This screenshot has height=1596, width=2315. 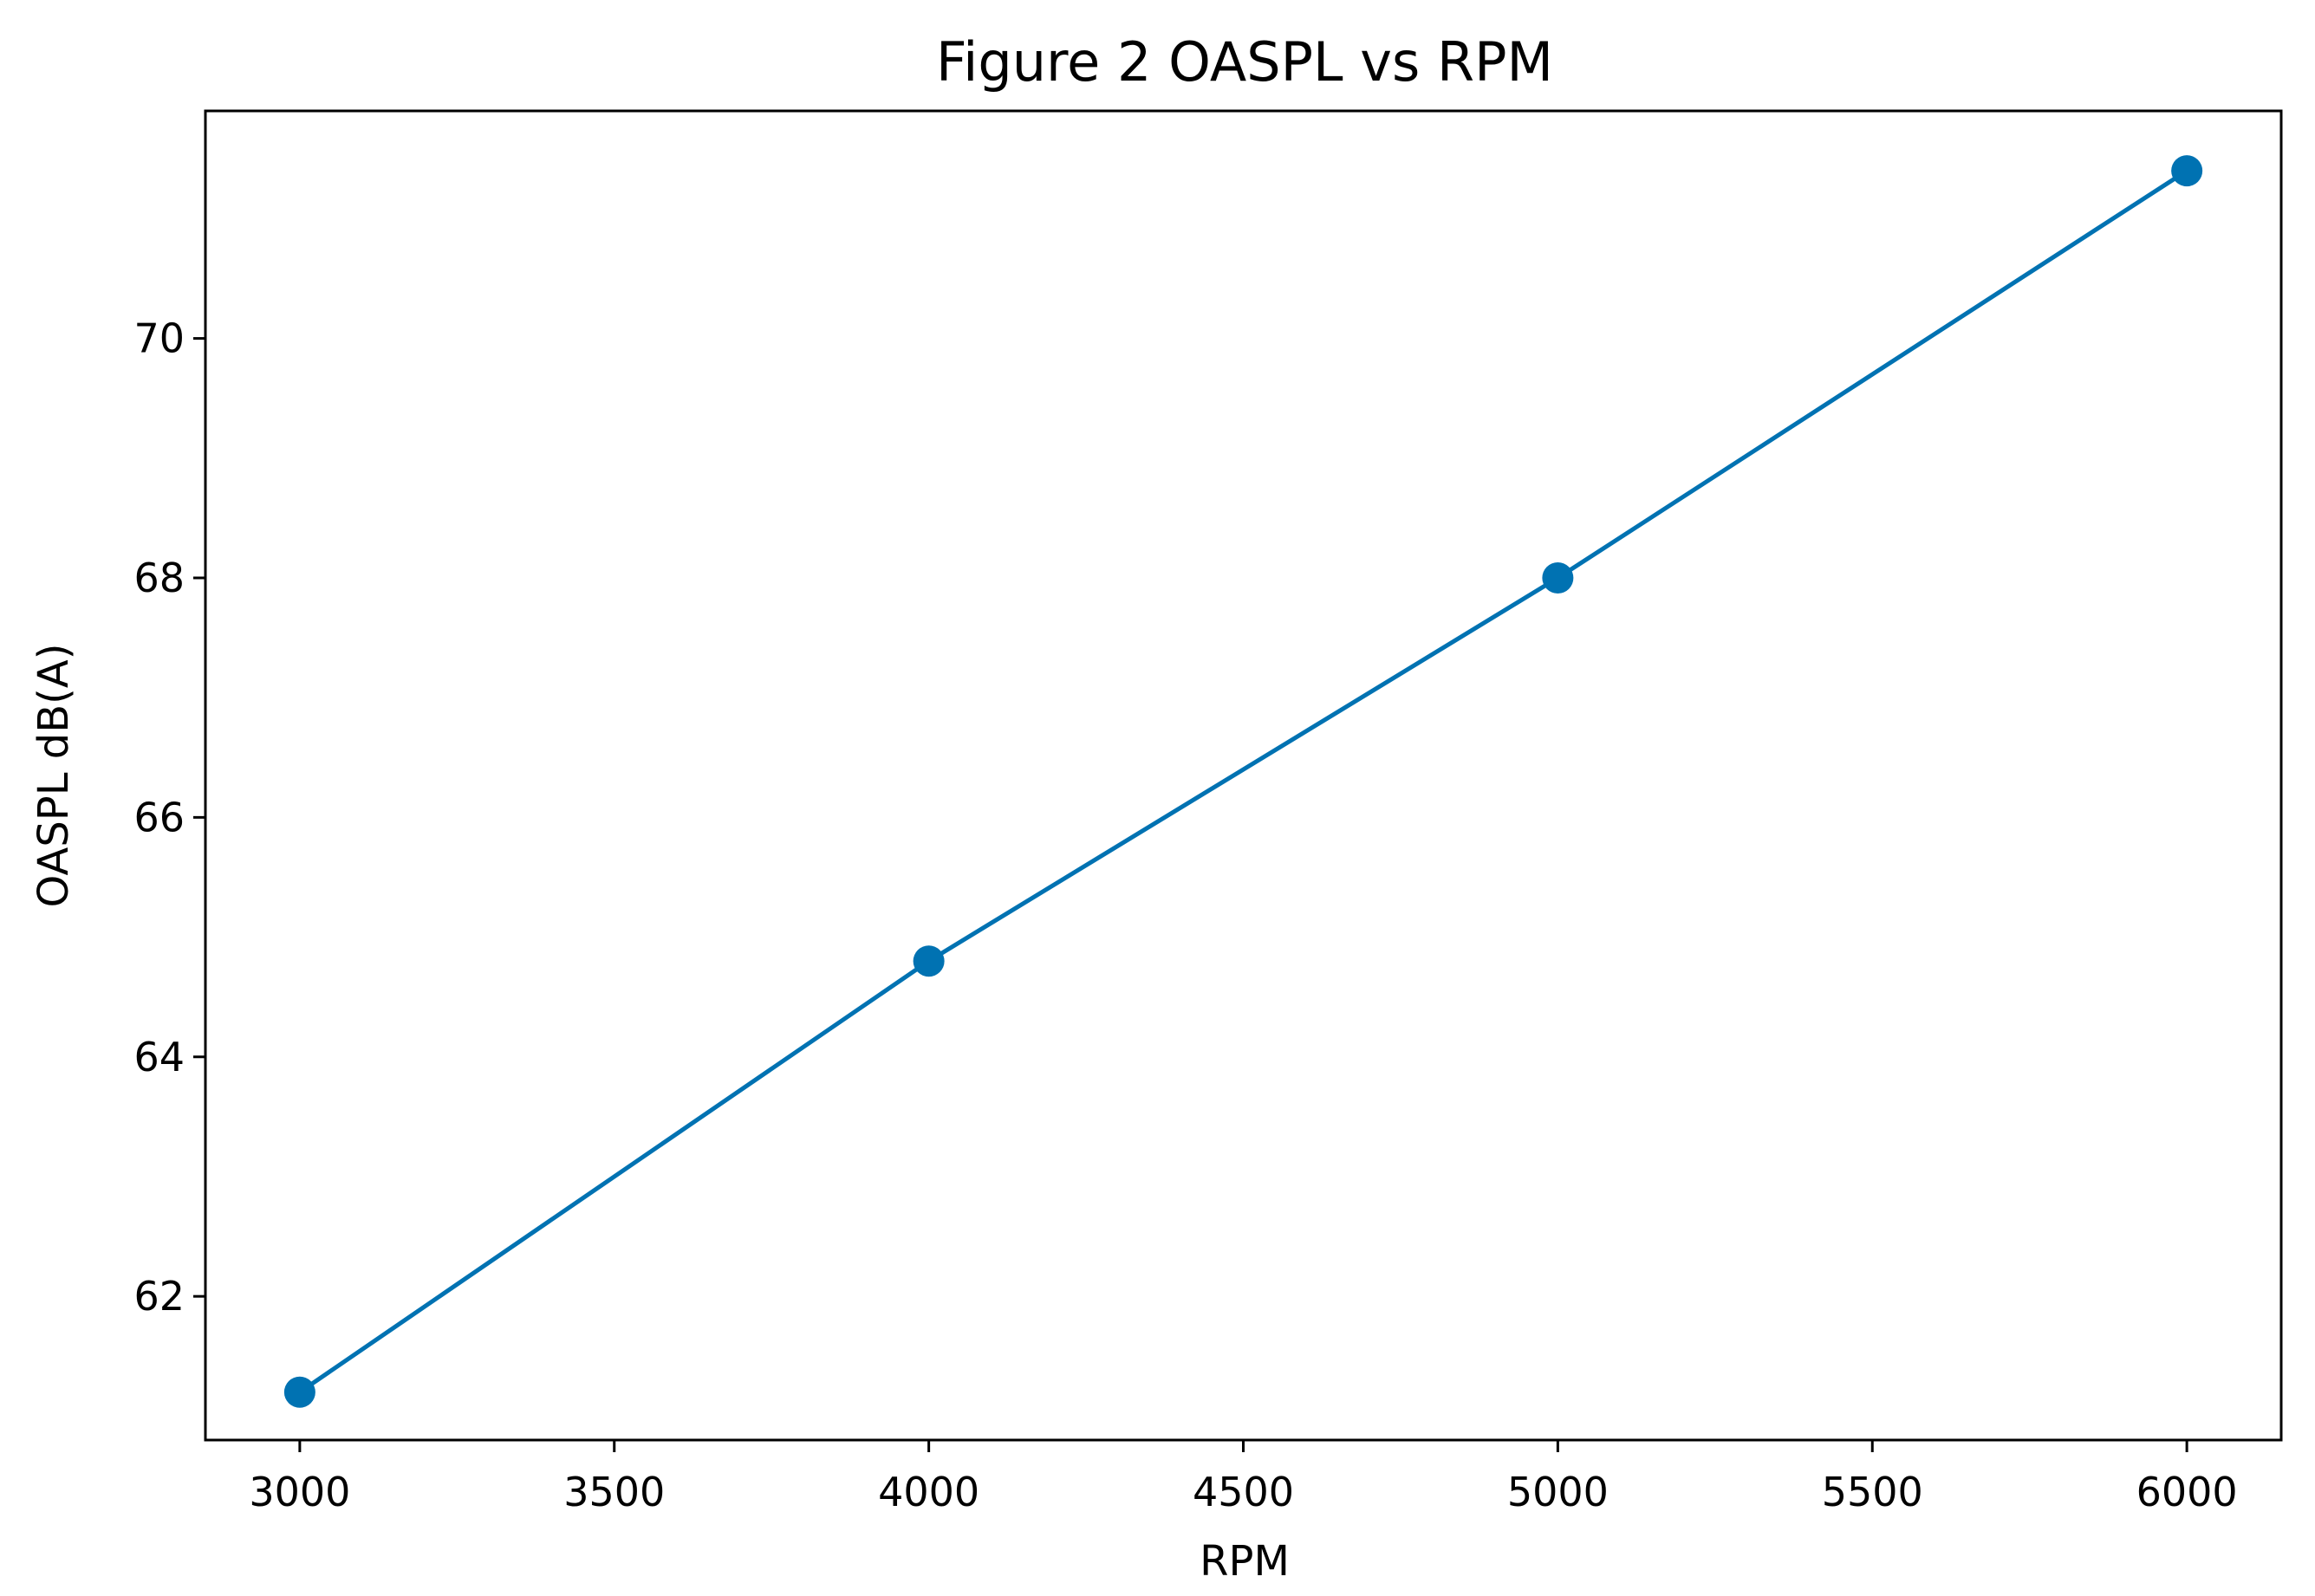 I want to click on x-tick-label: 3500, so click(x=614, y=1492).